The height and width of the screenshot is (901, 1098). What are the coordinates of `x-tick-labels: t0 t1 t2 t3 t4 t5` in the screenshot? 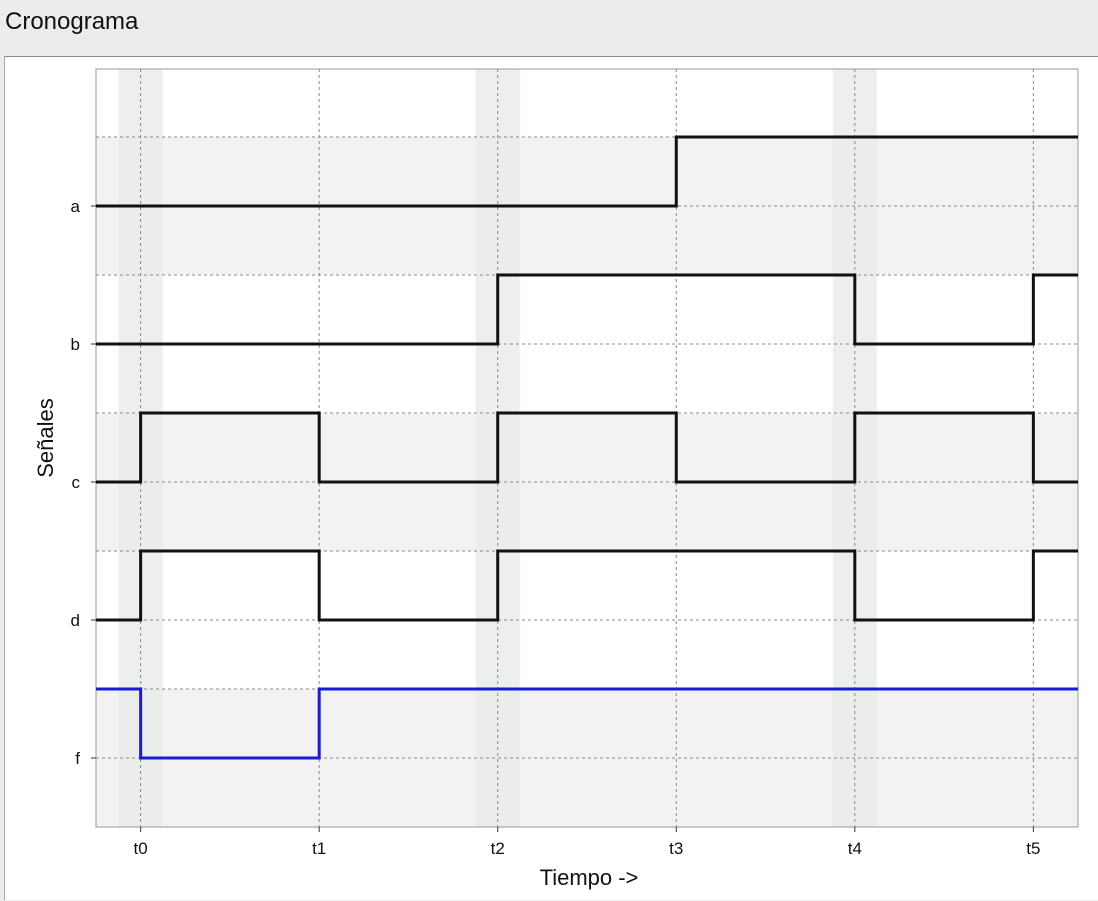 It's located at (587, 842).